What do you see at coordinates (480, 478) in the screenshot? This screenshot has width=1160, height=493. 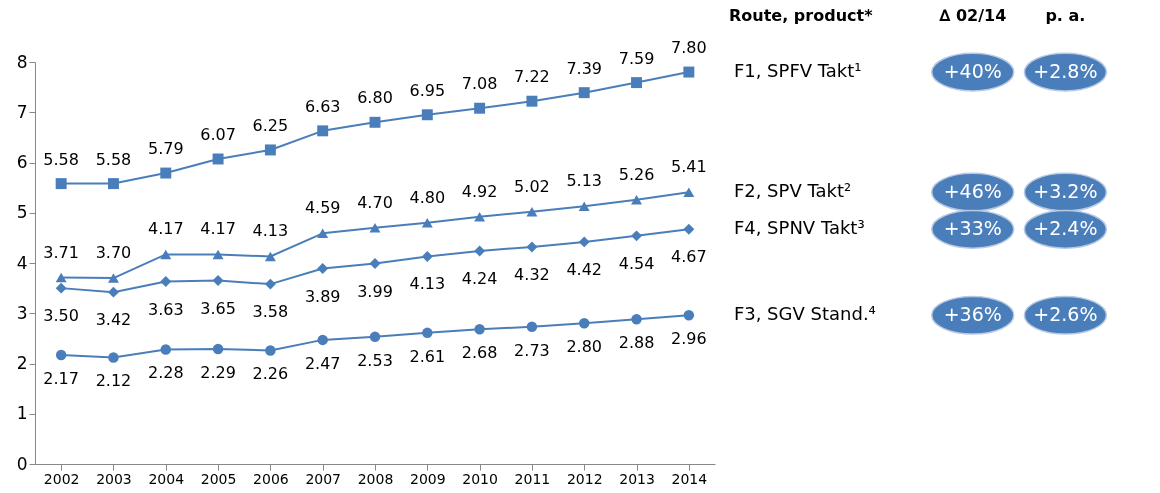 I see `x-tick-label: 2010` at bounding box center [480, 478].